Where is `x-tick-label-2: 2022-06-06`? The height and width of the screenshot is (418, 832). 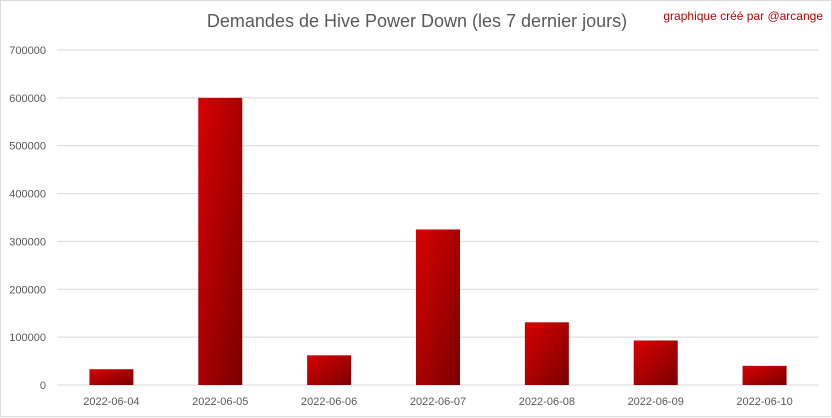 x-tick-label-2: 2022-06-06 is located at coordinates (329, 402).